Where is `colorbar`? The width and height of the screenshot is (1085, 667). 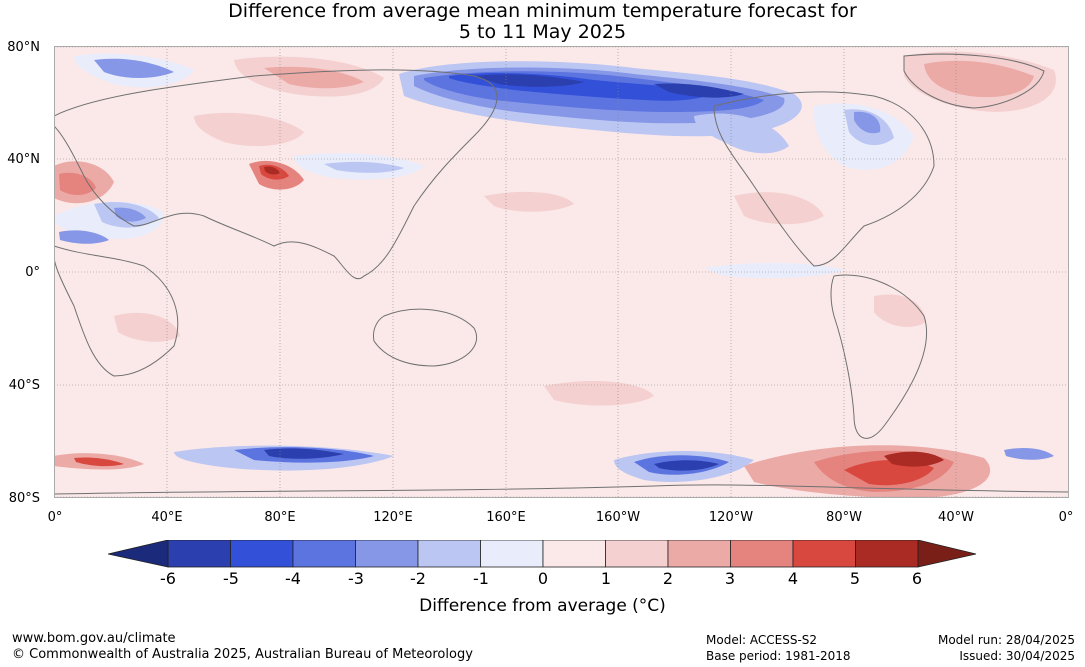
colorbar is located at coordinates (542, 554).